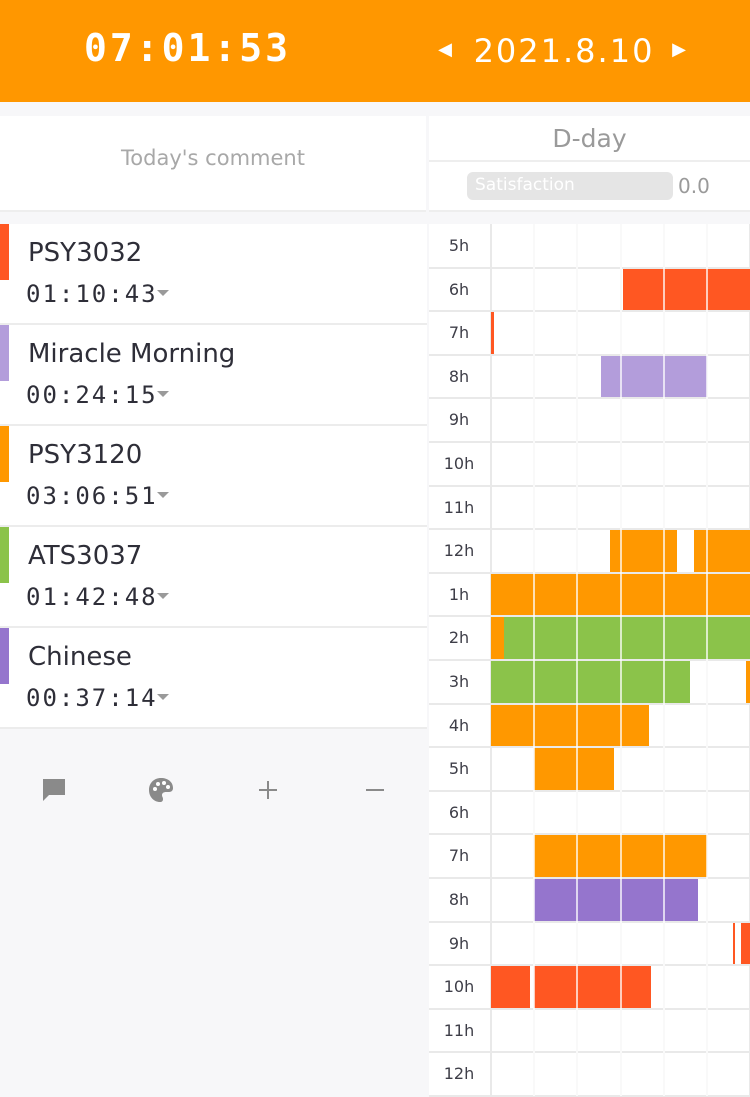 The width and height of the screenshot is (750, 1097). I want to click on satisfaction-value: 0.0, so click(694, 186).